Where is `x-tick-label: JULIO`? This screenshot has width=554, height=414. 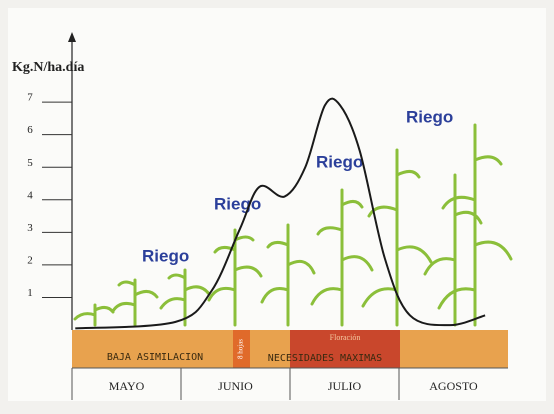
x-tick-label: JULIO is located at coordinates (345, 386).